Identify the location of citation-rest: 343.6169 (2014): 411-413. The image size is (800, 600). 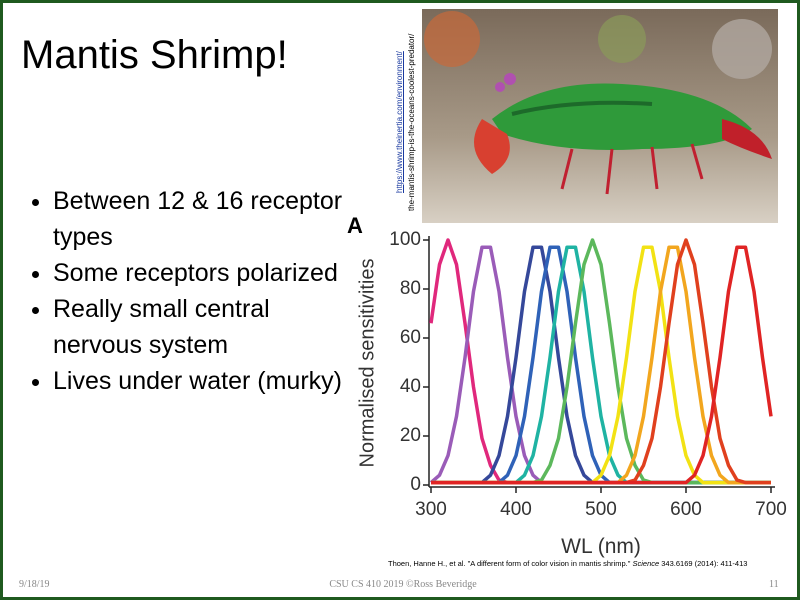
(704, 563).